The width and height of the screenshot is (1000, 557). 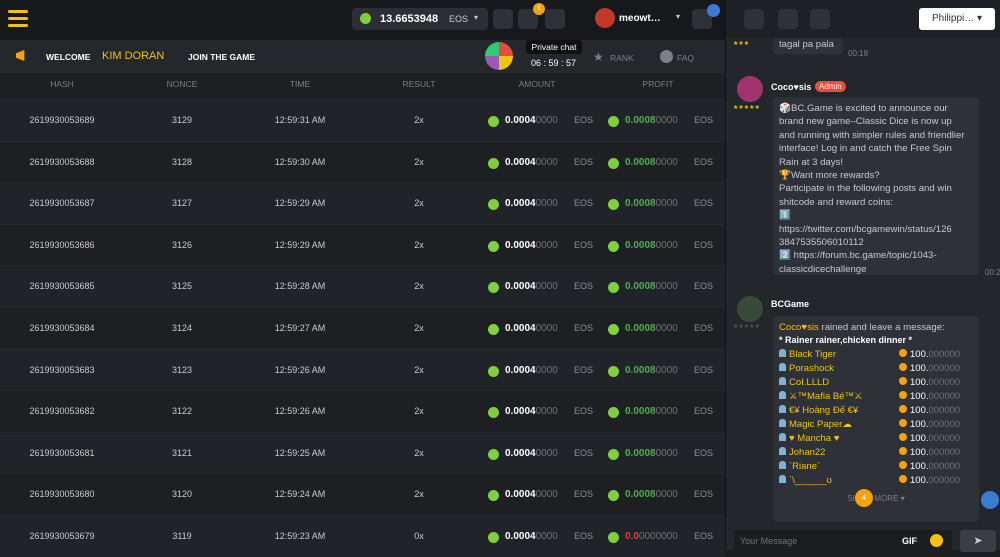 I want to click on send-button: ➤, so click(x=978, y=541).